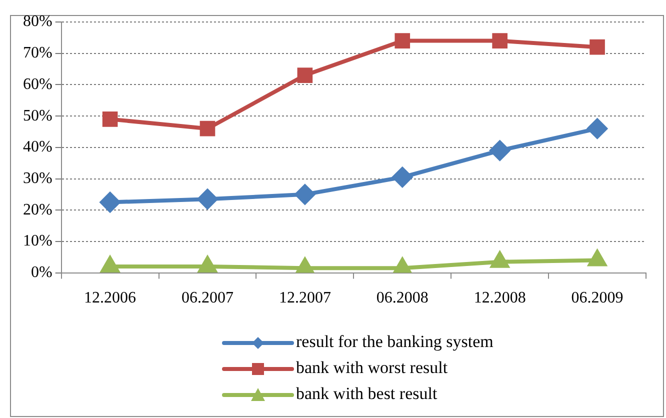 The height and width of the screenshot is (418, 666). What do you see at coordinates (37, 241) in the screenshot?
I see `y-tick-label: 10%` at bounding box center [37, 241].